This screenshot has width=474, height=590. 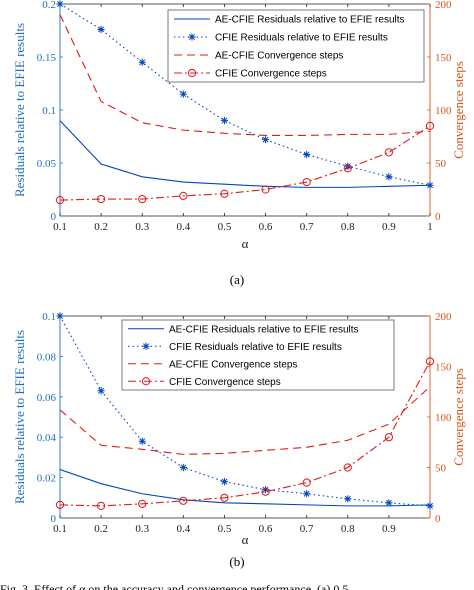 I want to click on legend-label-3: AE-CFIE Convergence steps, so click(x=279, y=56).